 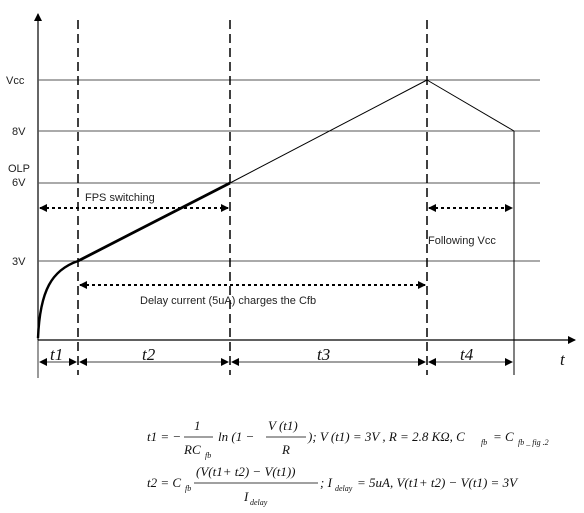 What do you see at coordinates (563, 359) in the screenshot?
I see `t-axis-label: t` at bounding box center [563, 359].